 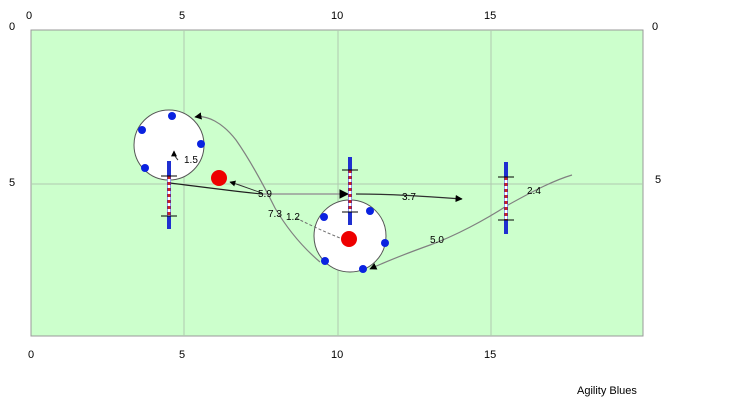 I want to click on bottom-tick-15: 15, so click(x=490, y=355).